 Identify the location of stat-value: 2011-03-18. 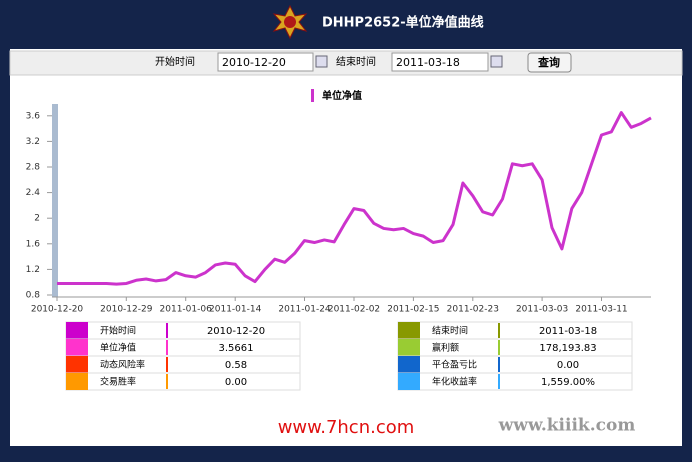
(568, 331).